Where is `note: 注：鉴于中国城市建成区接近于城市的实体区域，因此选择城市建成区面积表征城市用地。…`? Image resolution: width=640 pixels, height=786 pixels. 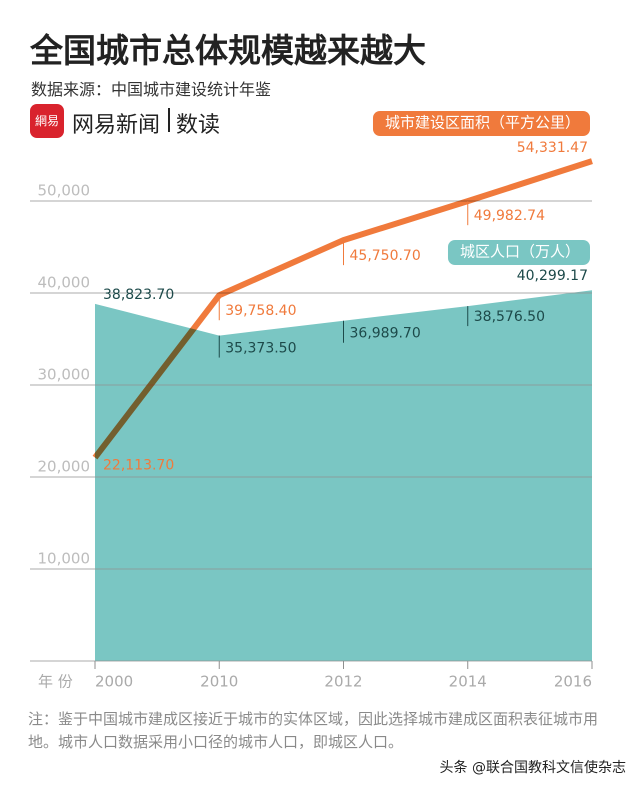
note: 注：鉴于中国城市建成区接近于城市的实体区域，因此选择城市建成区面积表征城市用地。… is located at coordinates (313, 730).